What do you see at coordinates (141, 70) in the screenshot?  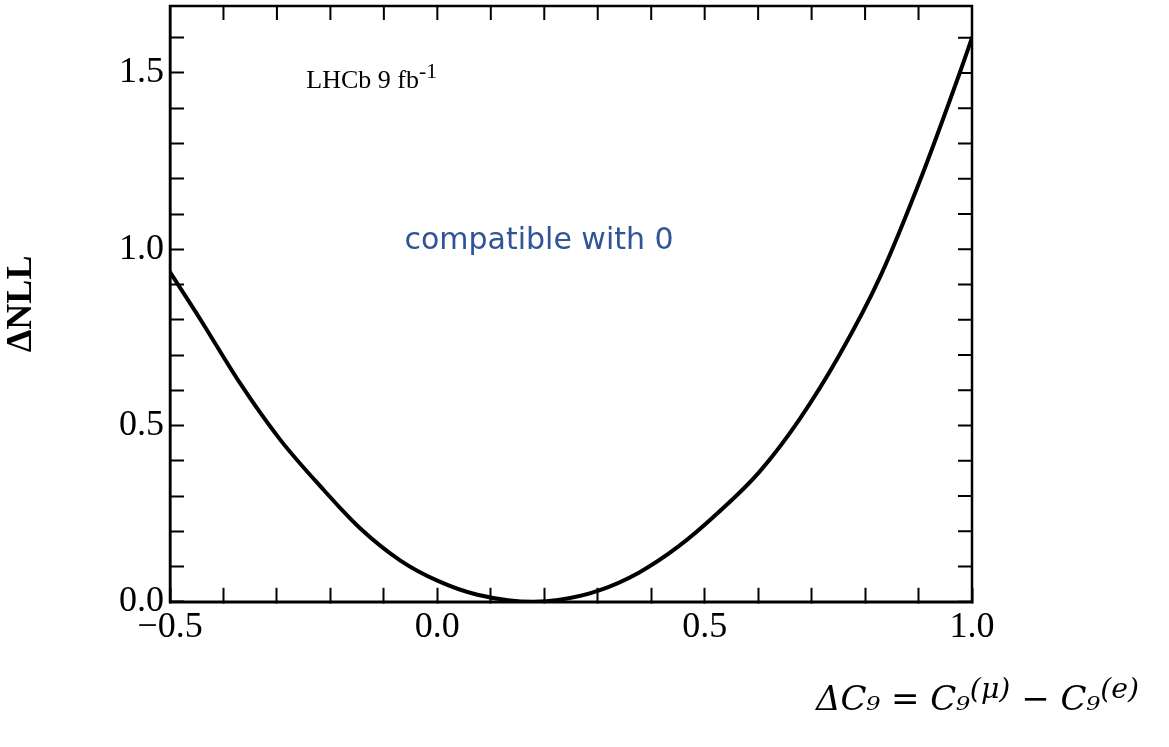 I see `y-tick-label: 1.5` at bounding box center [141, 70].